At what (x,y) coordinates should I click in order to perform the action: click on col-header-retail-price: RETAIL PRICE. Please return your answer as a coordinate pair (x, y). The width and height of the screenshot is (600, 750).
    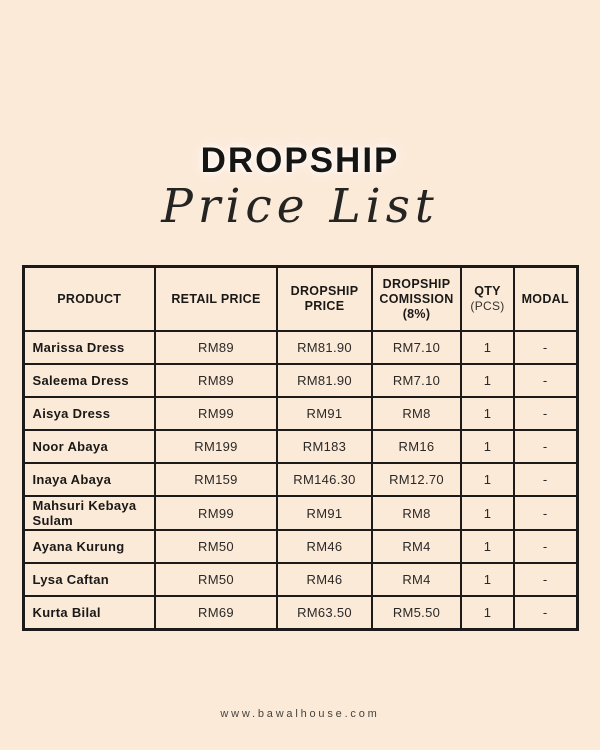
    Looking at the image, I should click on (216, 298).